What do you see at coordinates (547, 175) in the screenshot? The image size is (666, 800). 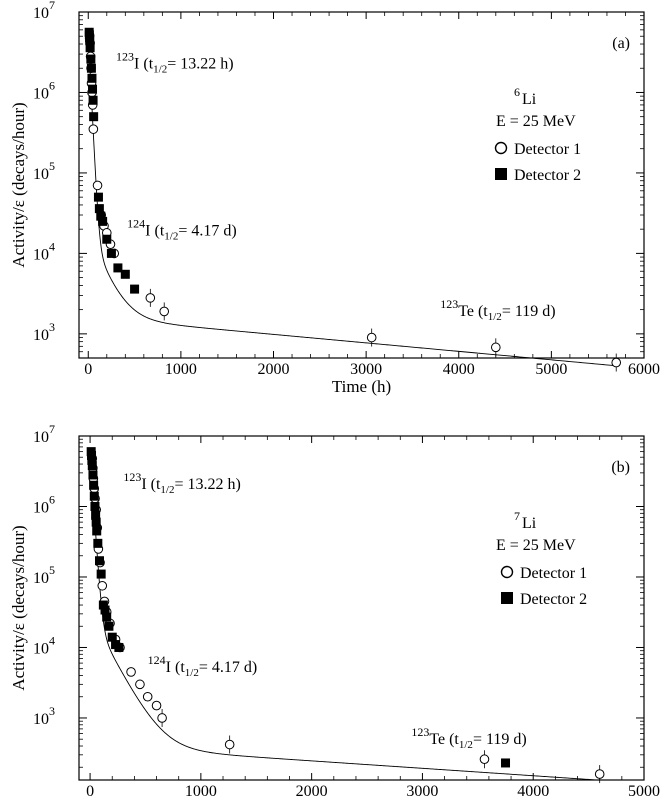 I see `legend-label: Detector 2` at bounding box center [547, 175].